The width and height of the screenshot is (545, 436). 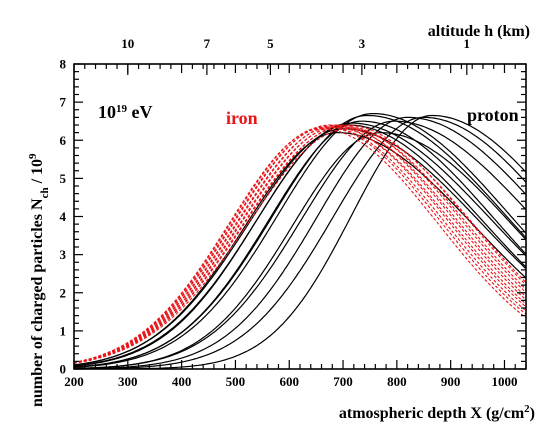 I want to click on y-tick-label: 5, so click(x=63, y=178).